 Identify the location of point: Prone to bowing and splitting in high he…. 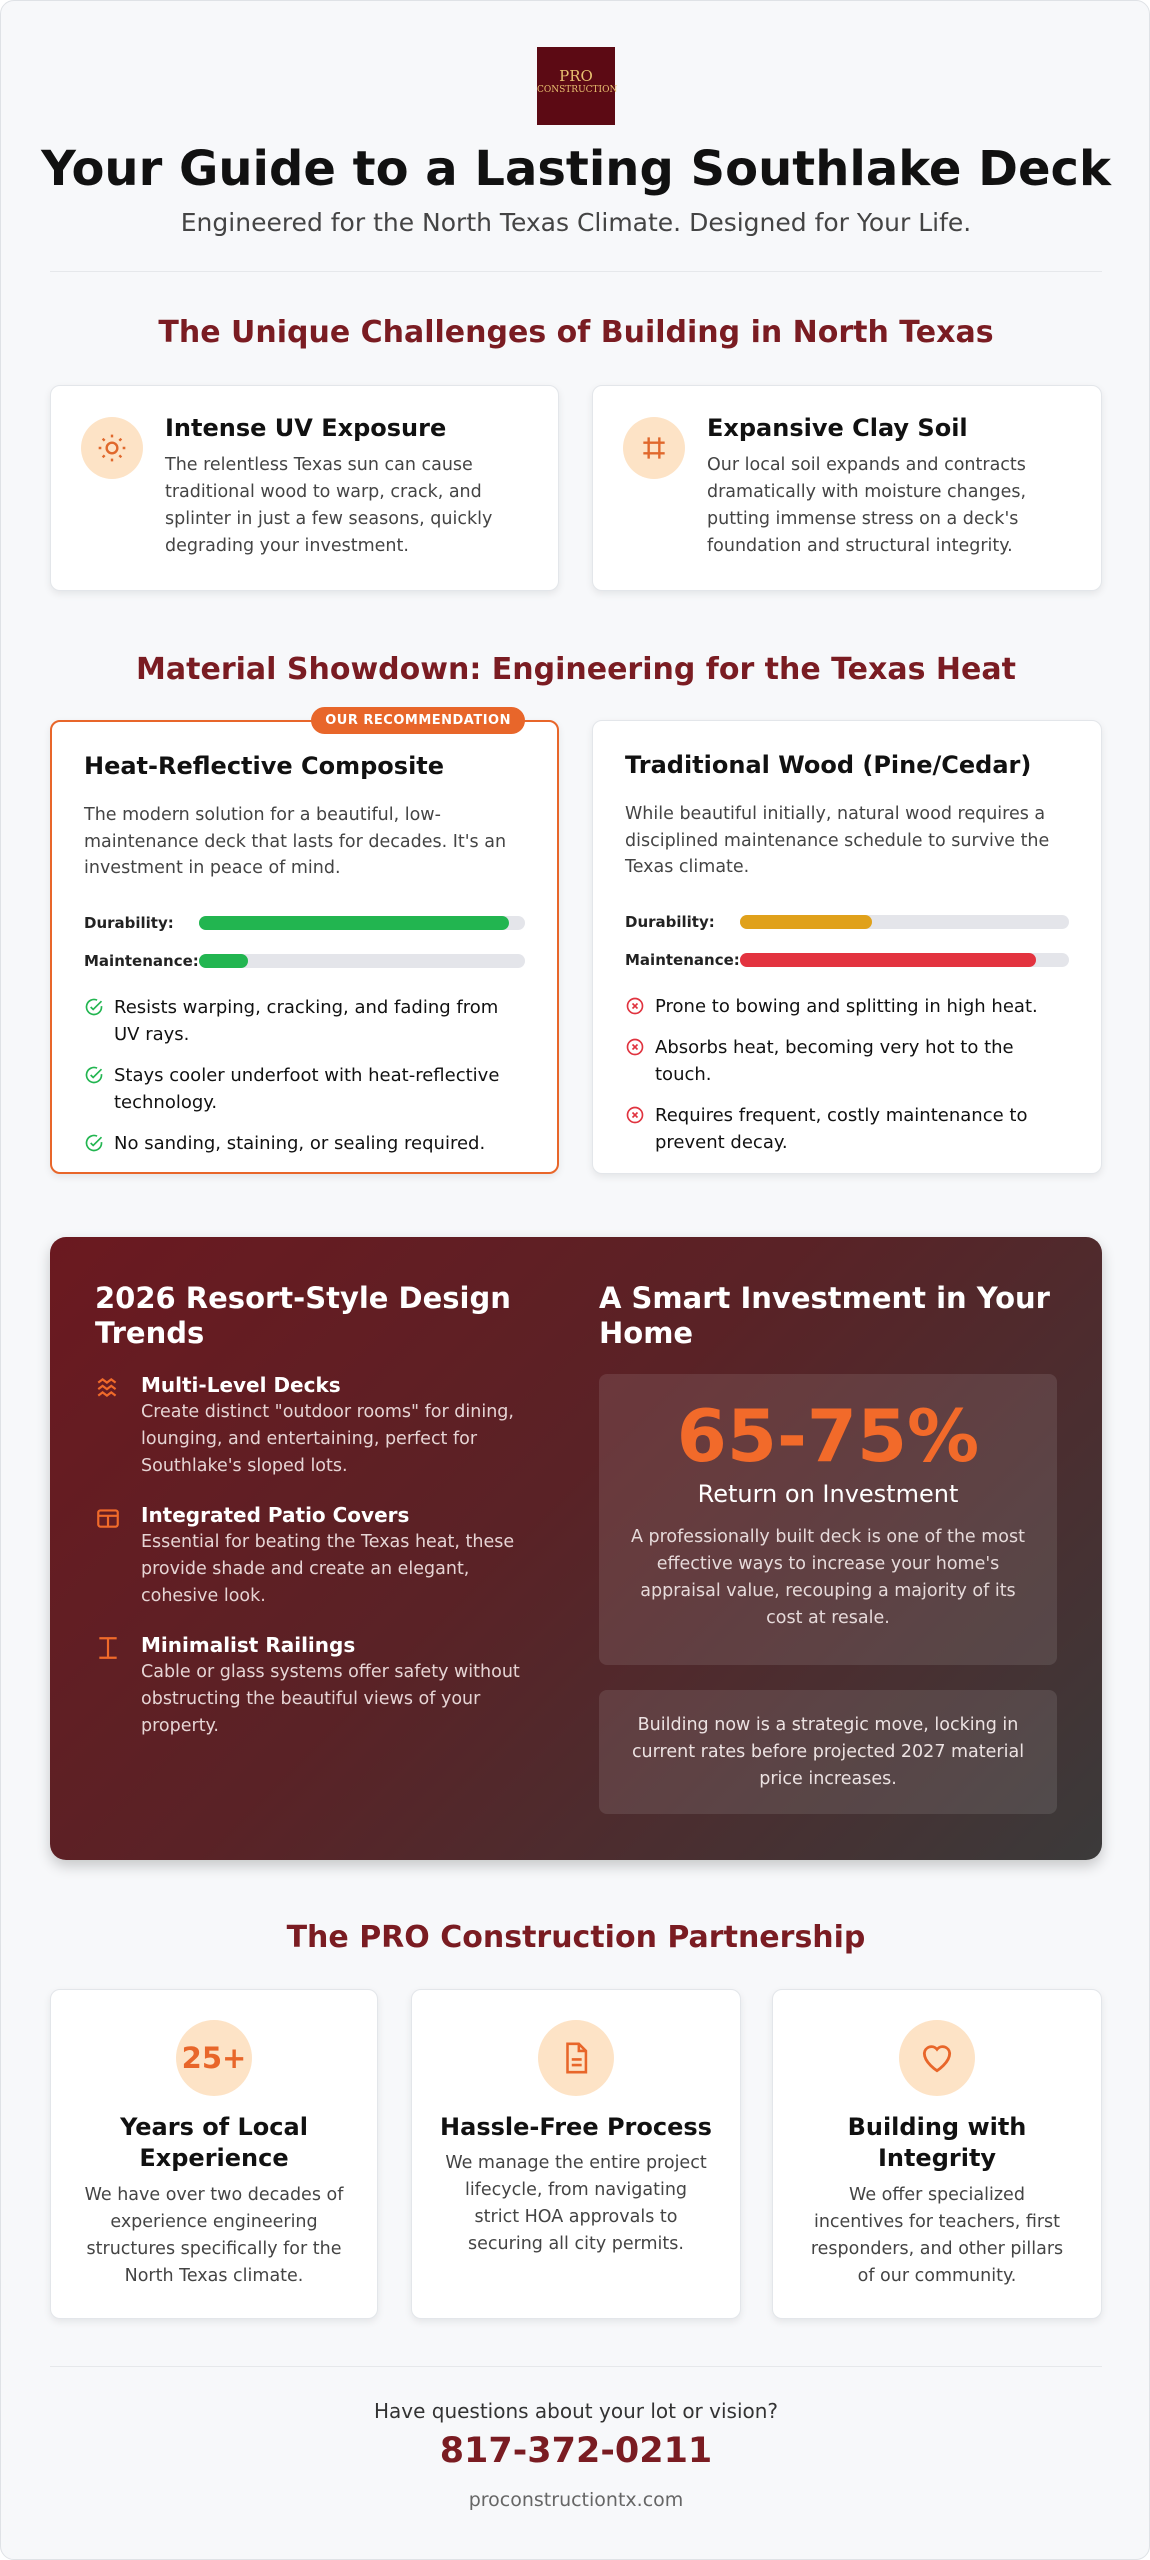
(847, 1006).